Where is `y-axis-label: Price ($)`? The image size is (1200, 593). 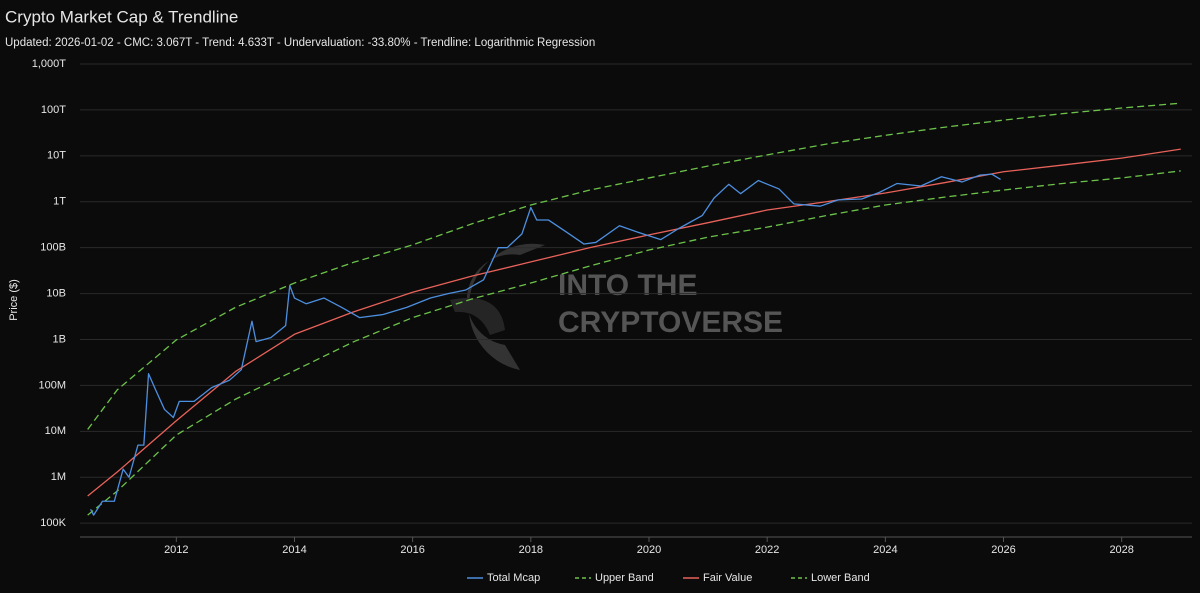 y-axis-label: Price ($) is located at coordinates (14, 300).